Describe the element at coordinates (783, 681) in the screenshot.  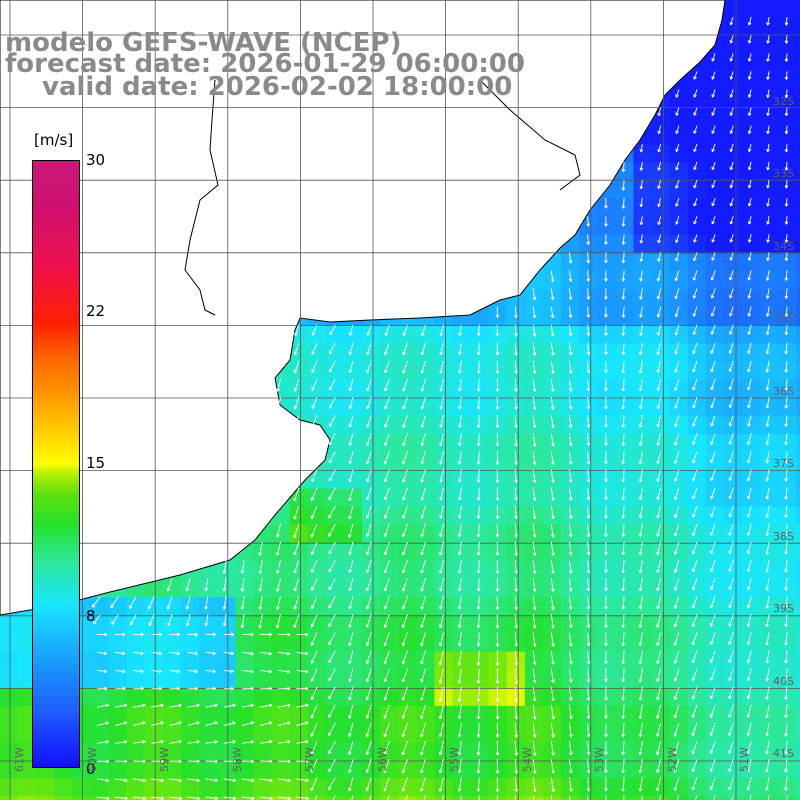
I see `lat-label-40s: 40S` at that location.